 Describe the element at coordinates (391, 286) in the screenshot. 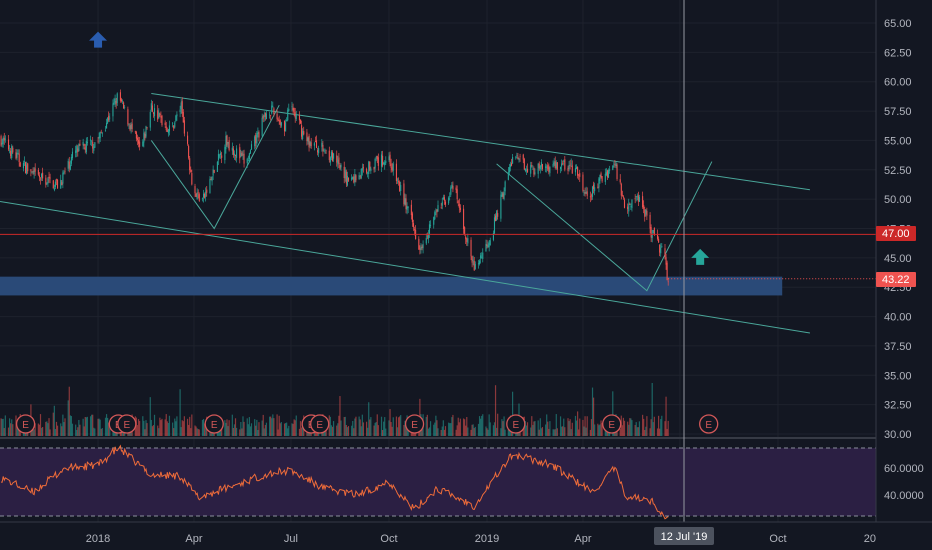

I see `support-zone` at that location.